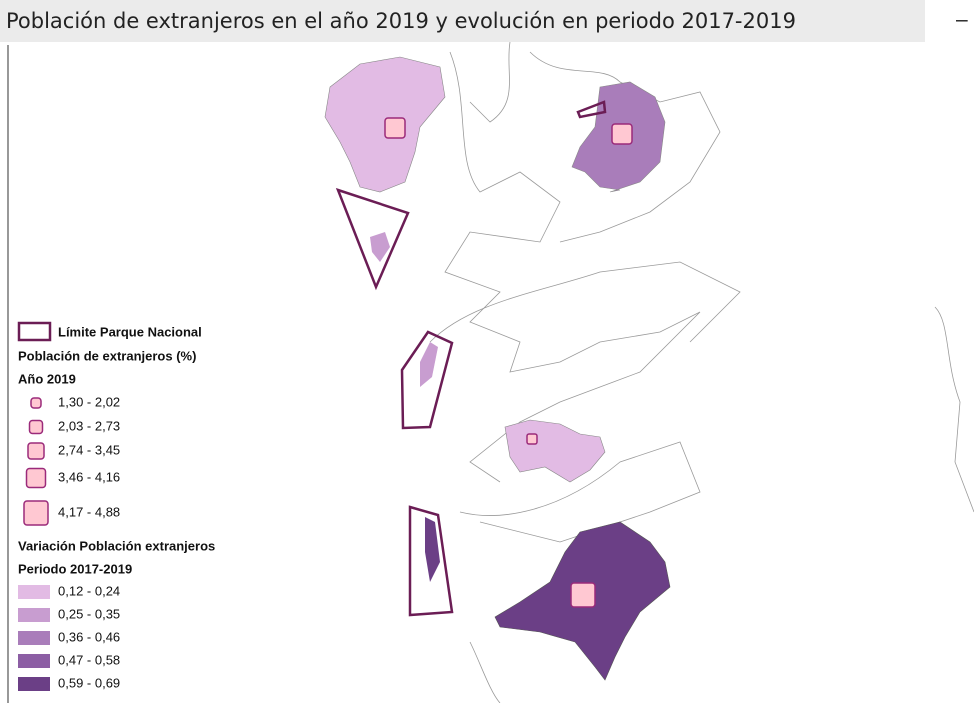  What do you see at coordinates (89, 659) in the screenshot?
I see `class-label: 0,47 - 0,58` at bounding box center [89, 659].